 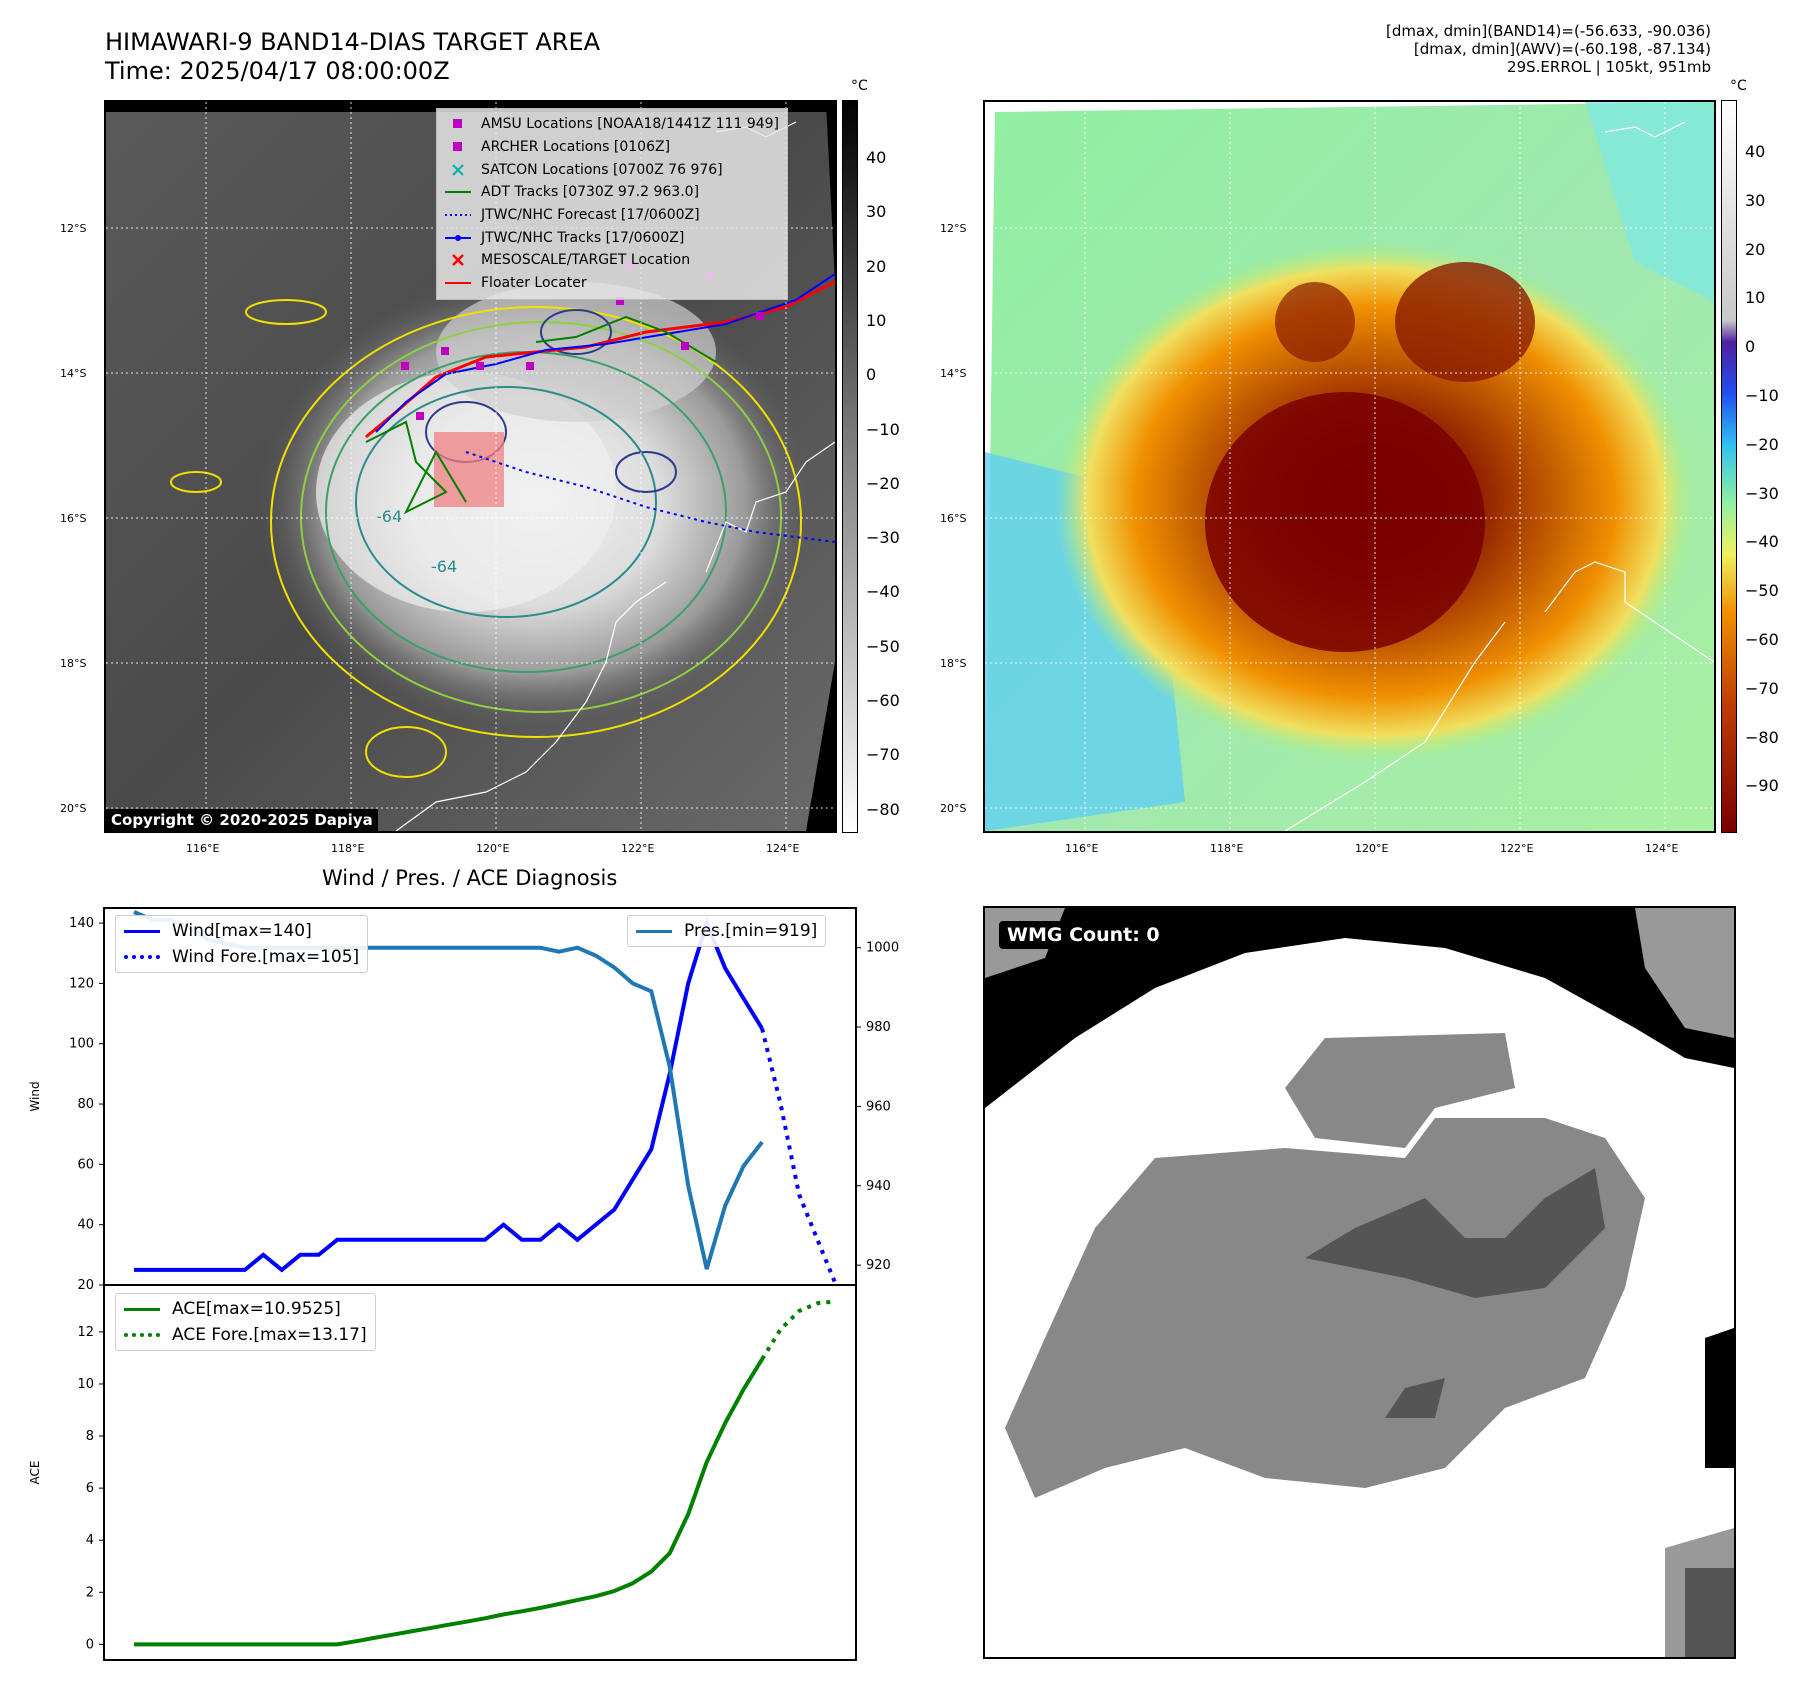 What do you see at coordinates (1762, 786) in the screenshot?
I see `colorbar-tick-label: −90` at bounding box center [1762, 786].